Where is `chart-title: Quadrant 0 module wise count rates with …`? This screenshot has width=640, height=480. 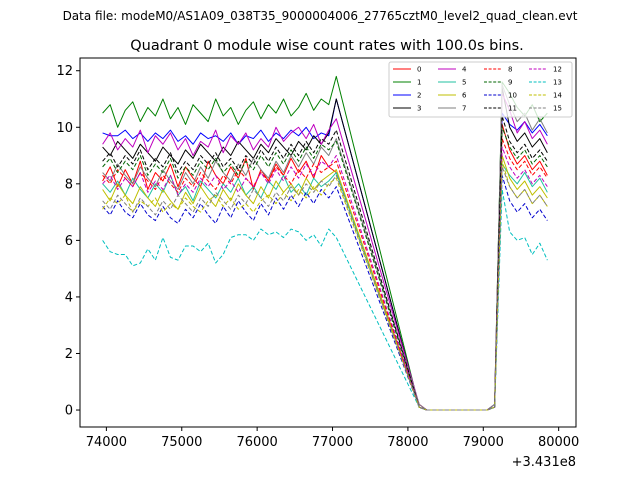 chart-title: Quadrant 0 module wise count rates with … is located at coordinates (327, 46).